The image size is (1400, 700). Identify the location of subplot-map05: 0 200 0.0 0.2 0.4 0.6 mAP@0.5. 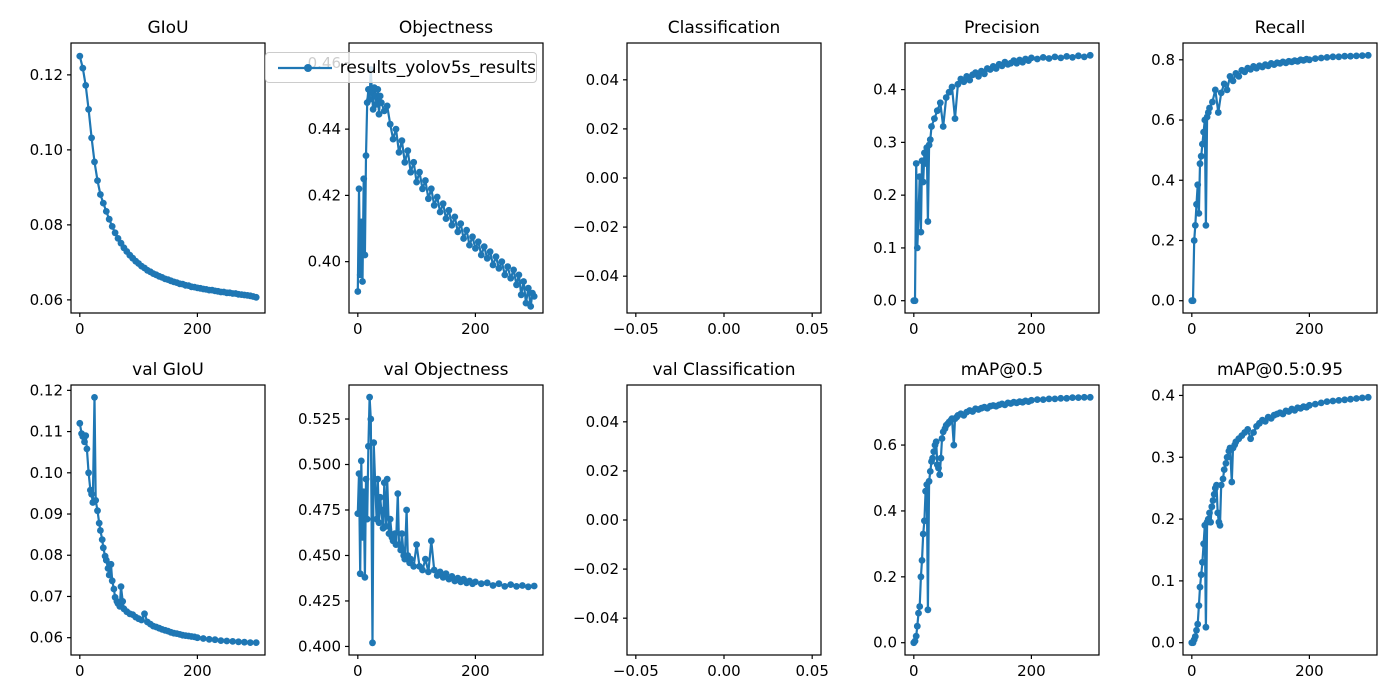
(986, 520).